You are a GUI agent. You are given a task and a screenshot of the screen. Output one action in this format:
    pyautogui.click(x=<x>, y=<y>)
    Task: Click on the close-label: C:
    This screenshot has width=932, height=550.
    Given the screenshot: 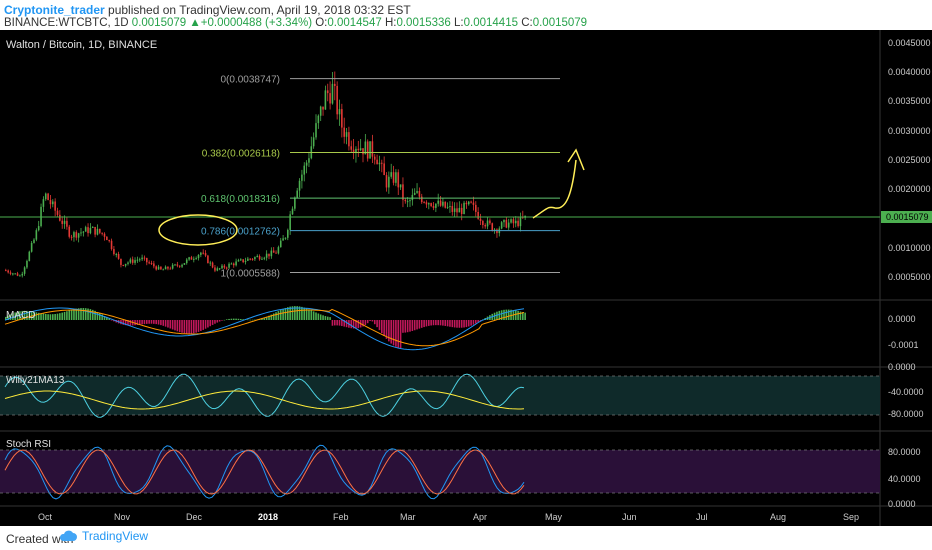 What is the action you would take?
    pyautogui.click(x=527, y=23)
    